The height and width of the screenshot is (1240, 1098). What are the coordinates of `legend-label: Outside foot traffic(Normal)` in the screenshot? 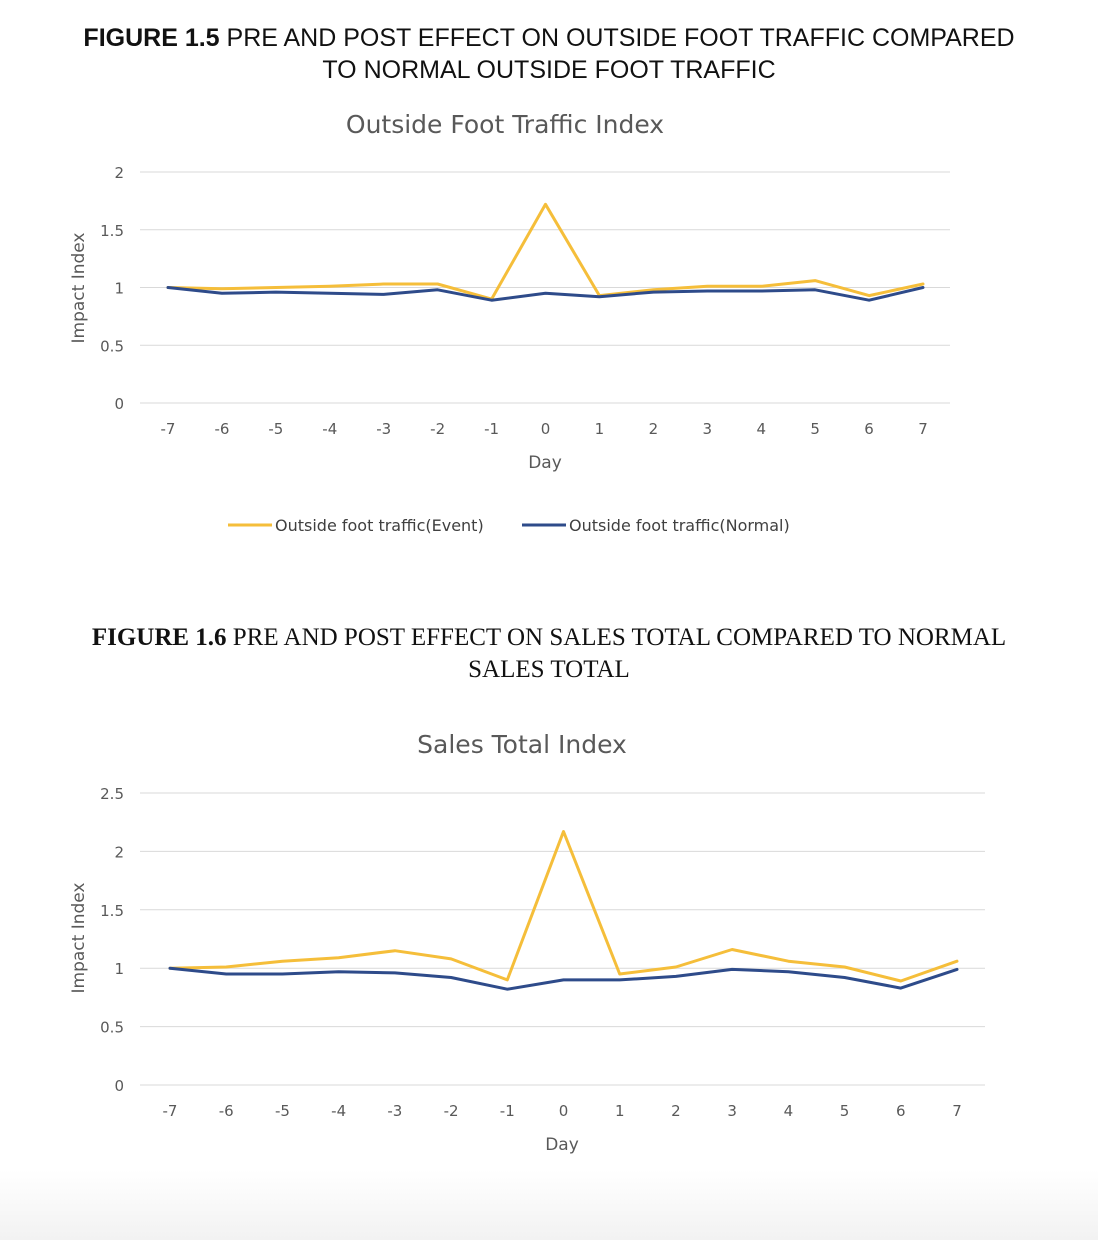 It's located at (679, 525).